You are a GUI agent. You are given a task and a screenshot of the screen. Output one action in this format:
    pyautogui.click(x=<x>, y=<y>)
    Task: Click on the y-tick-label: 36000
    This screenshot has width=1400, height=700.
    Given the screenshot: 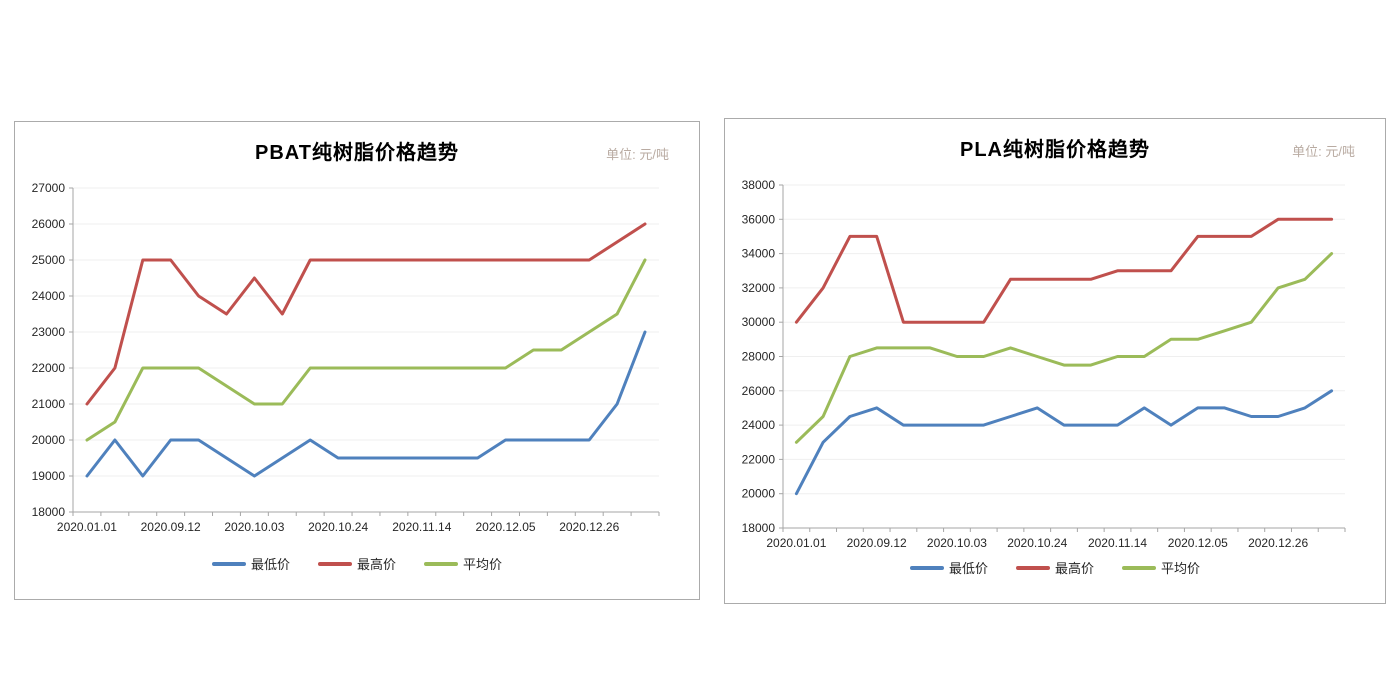 What is the action you would take?
    pyautogui.click(x=759, y=219)
    